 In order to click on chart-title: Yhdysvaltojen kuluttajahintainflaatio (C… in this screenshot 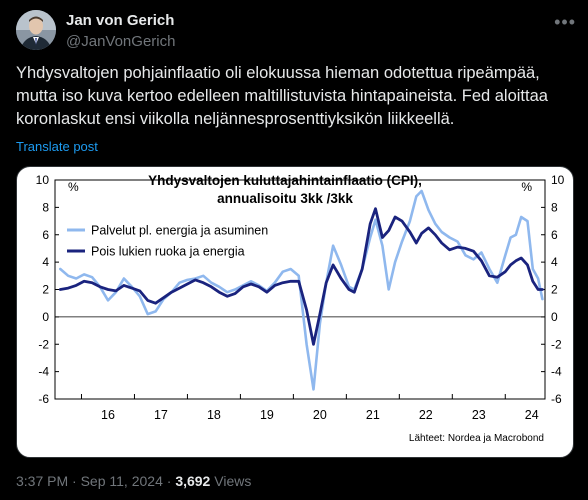, I will do `click(285, 180)`.